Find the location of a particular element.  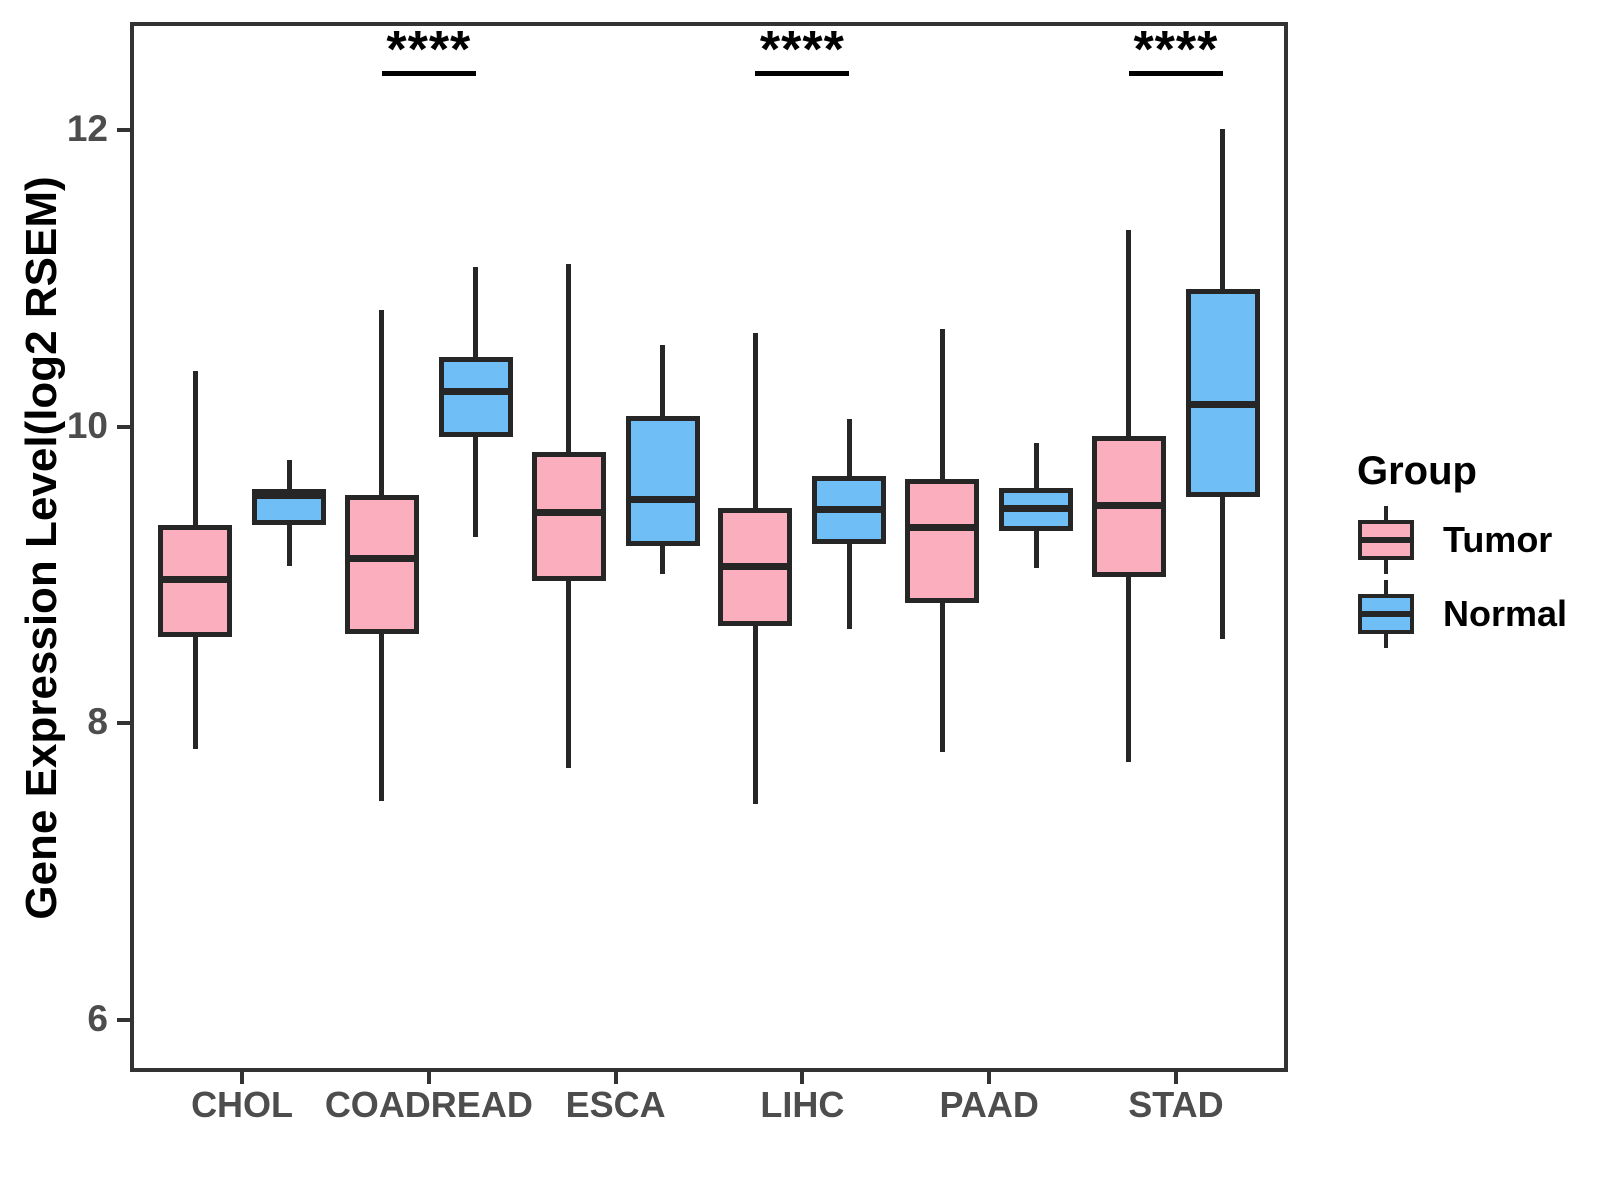

tumor-key-whisker-top is located at coordinates (1386, 513).